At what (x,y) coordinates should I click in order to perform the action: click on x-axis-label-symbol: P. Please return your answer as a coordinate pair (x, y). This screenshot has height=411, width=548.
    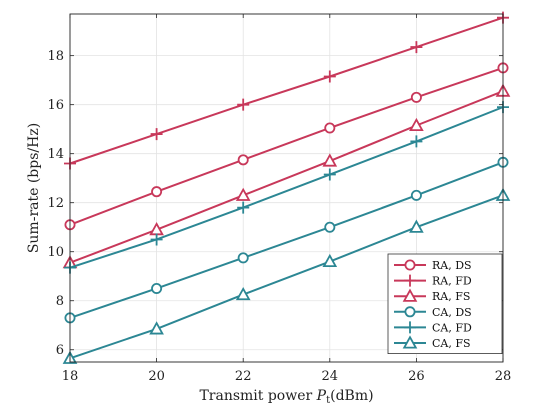
    Looking at the image, I should click on (321, 396).